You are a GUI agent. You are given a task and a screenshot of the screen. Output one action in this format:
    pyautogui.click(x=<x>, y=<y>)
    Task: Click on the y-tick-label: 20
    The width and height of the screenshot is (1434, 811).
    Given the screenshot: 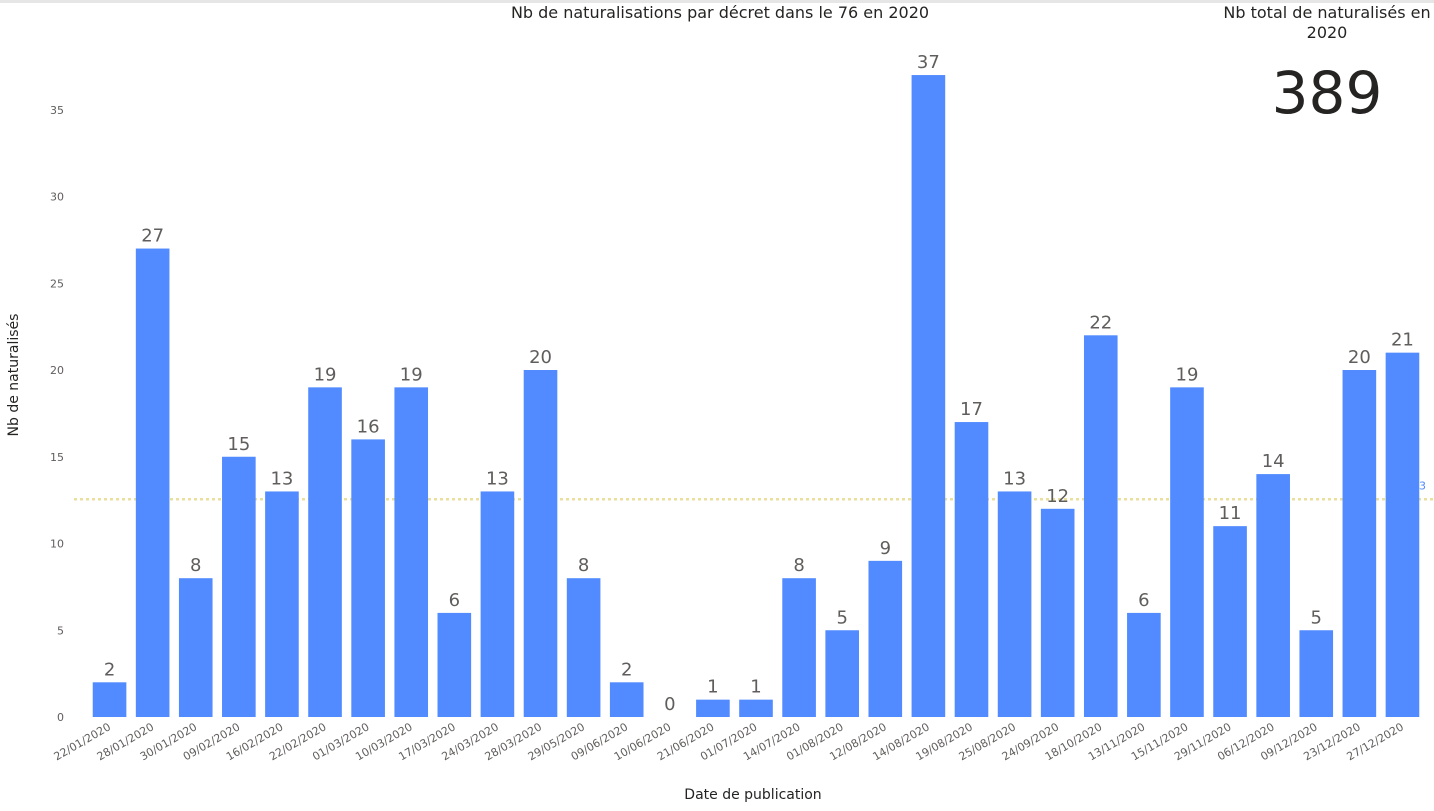 What is the action you would take?
    pyautogui.click(x=57, y=370)
    